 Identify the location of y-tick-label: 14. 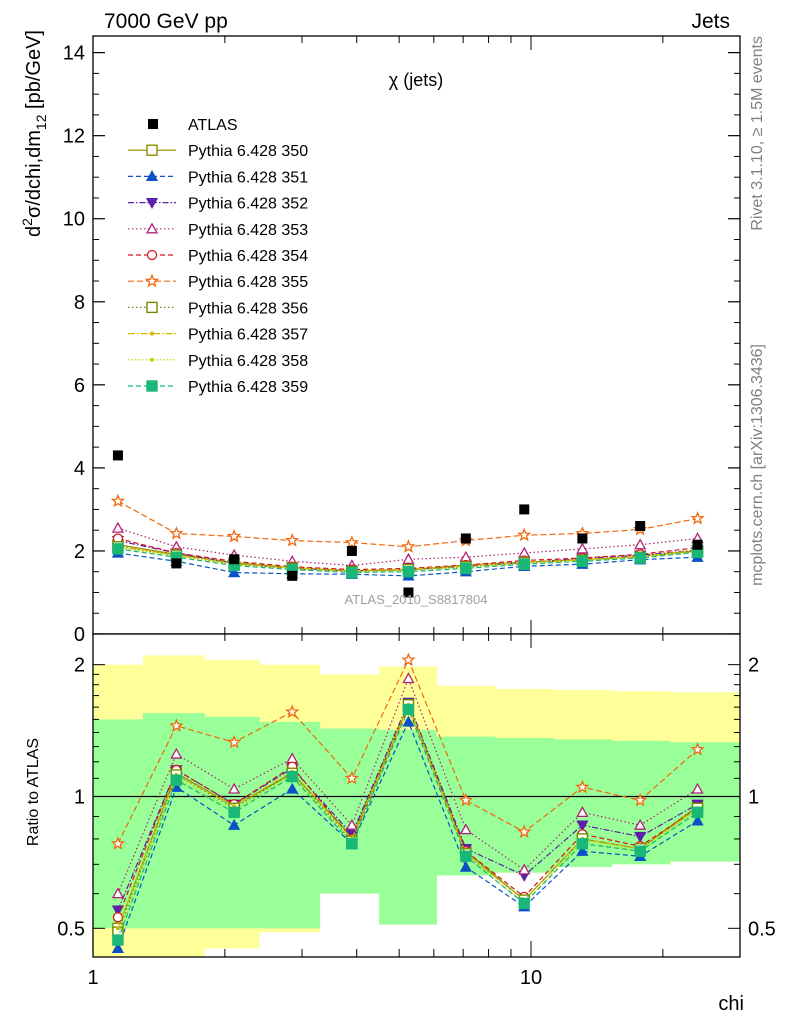
(74, 54).